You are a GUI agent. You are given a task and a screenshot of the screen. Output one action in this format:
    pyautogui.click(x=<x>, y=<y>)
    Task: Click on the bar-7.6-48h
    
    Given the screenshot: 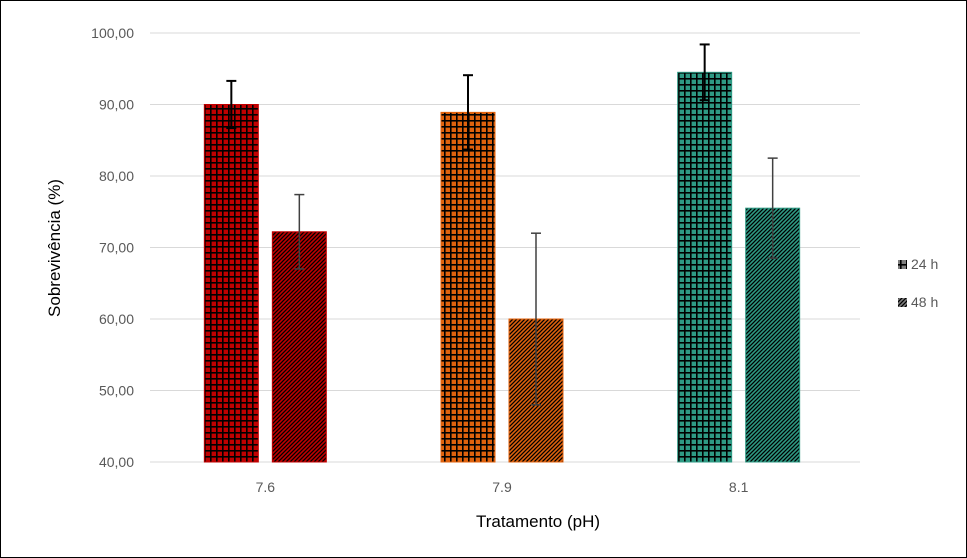 What is the action you would take?
    pyautogui.click(x=299, y=347)
    